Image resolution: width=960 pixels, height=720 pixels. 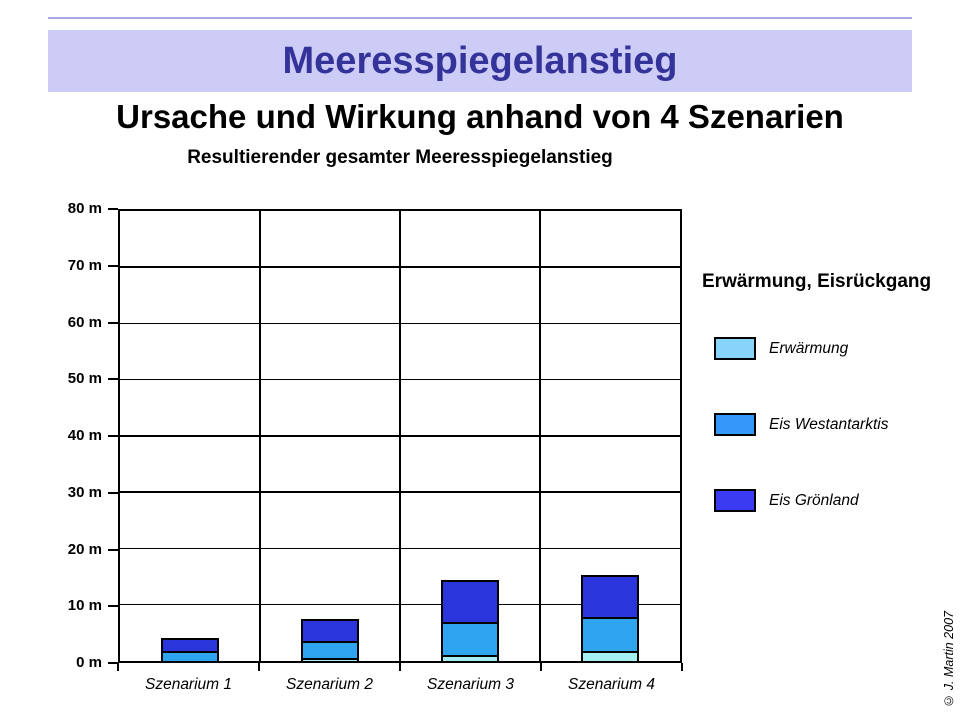 What do you see at coordinates (329, 684) in the screenshot?
I see `x-tick-label: Szenarium 2` at bounding box center [329, 684].